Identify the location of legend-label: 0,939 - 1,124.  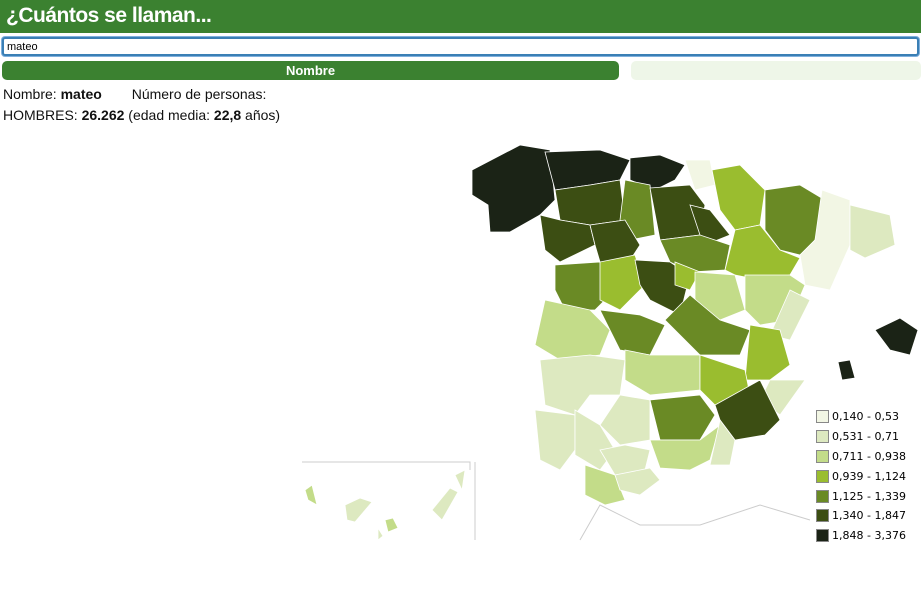
(869, 476).